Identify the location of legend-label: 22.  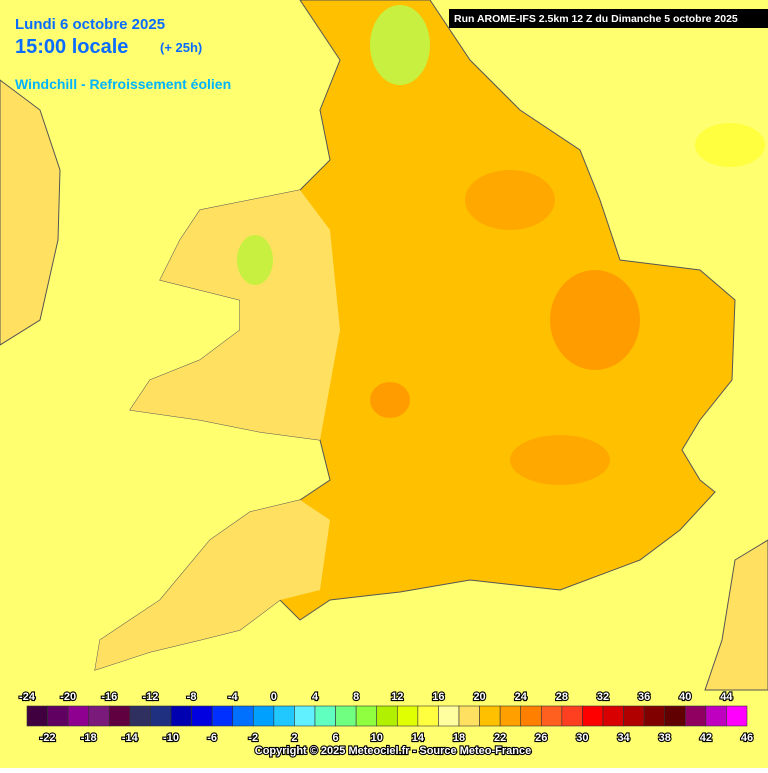
(500, 738).